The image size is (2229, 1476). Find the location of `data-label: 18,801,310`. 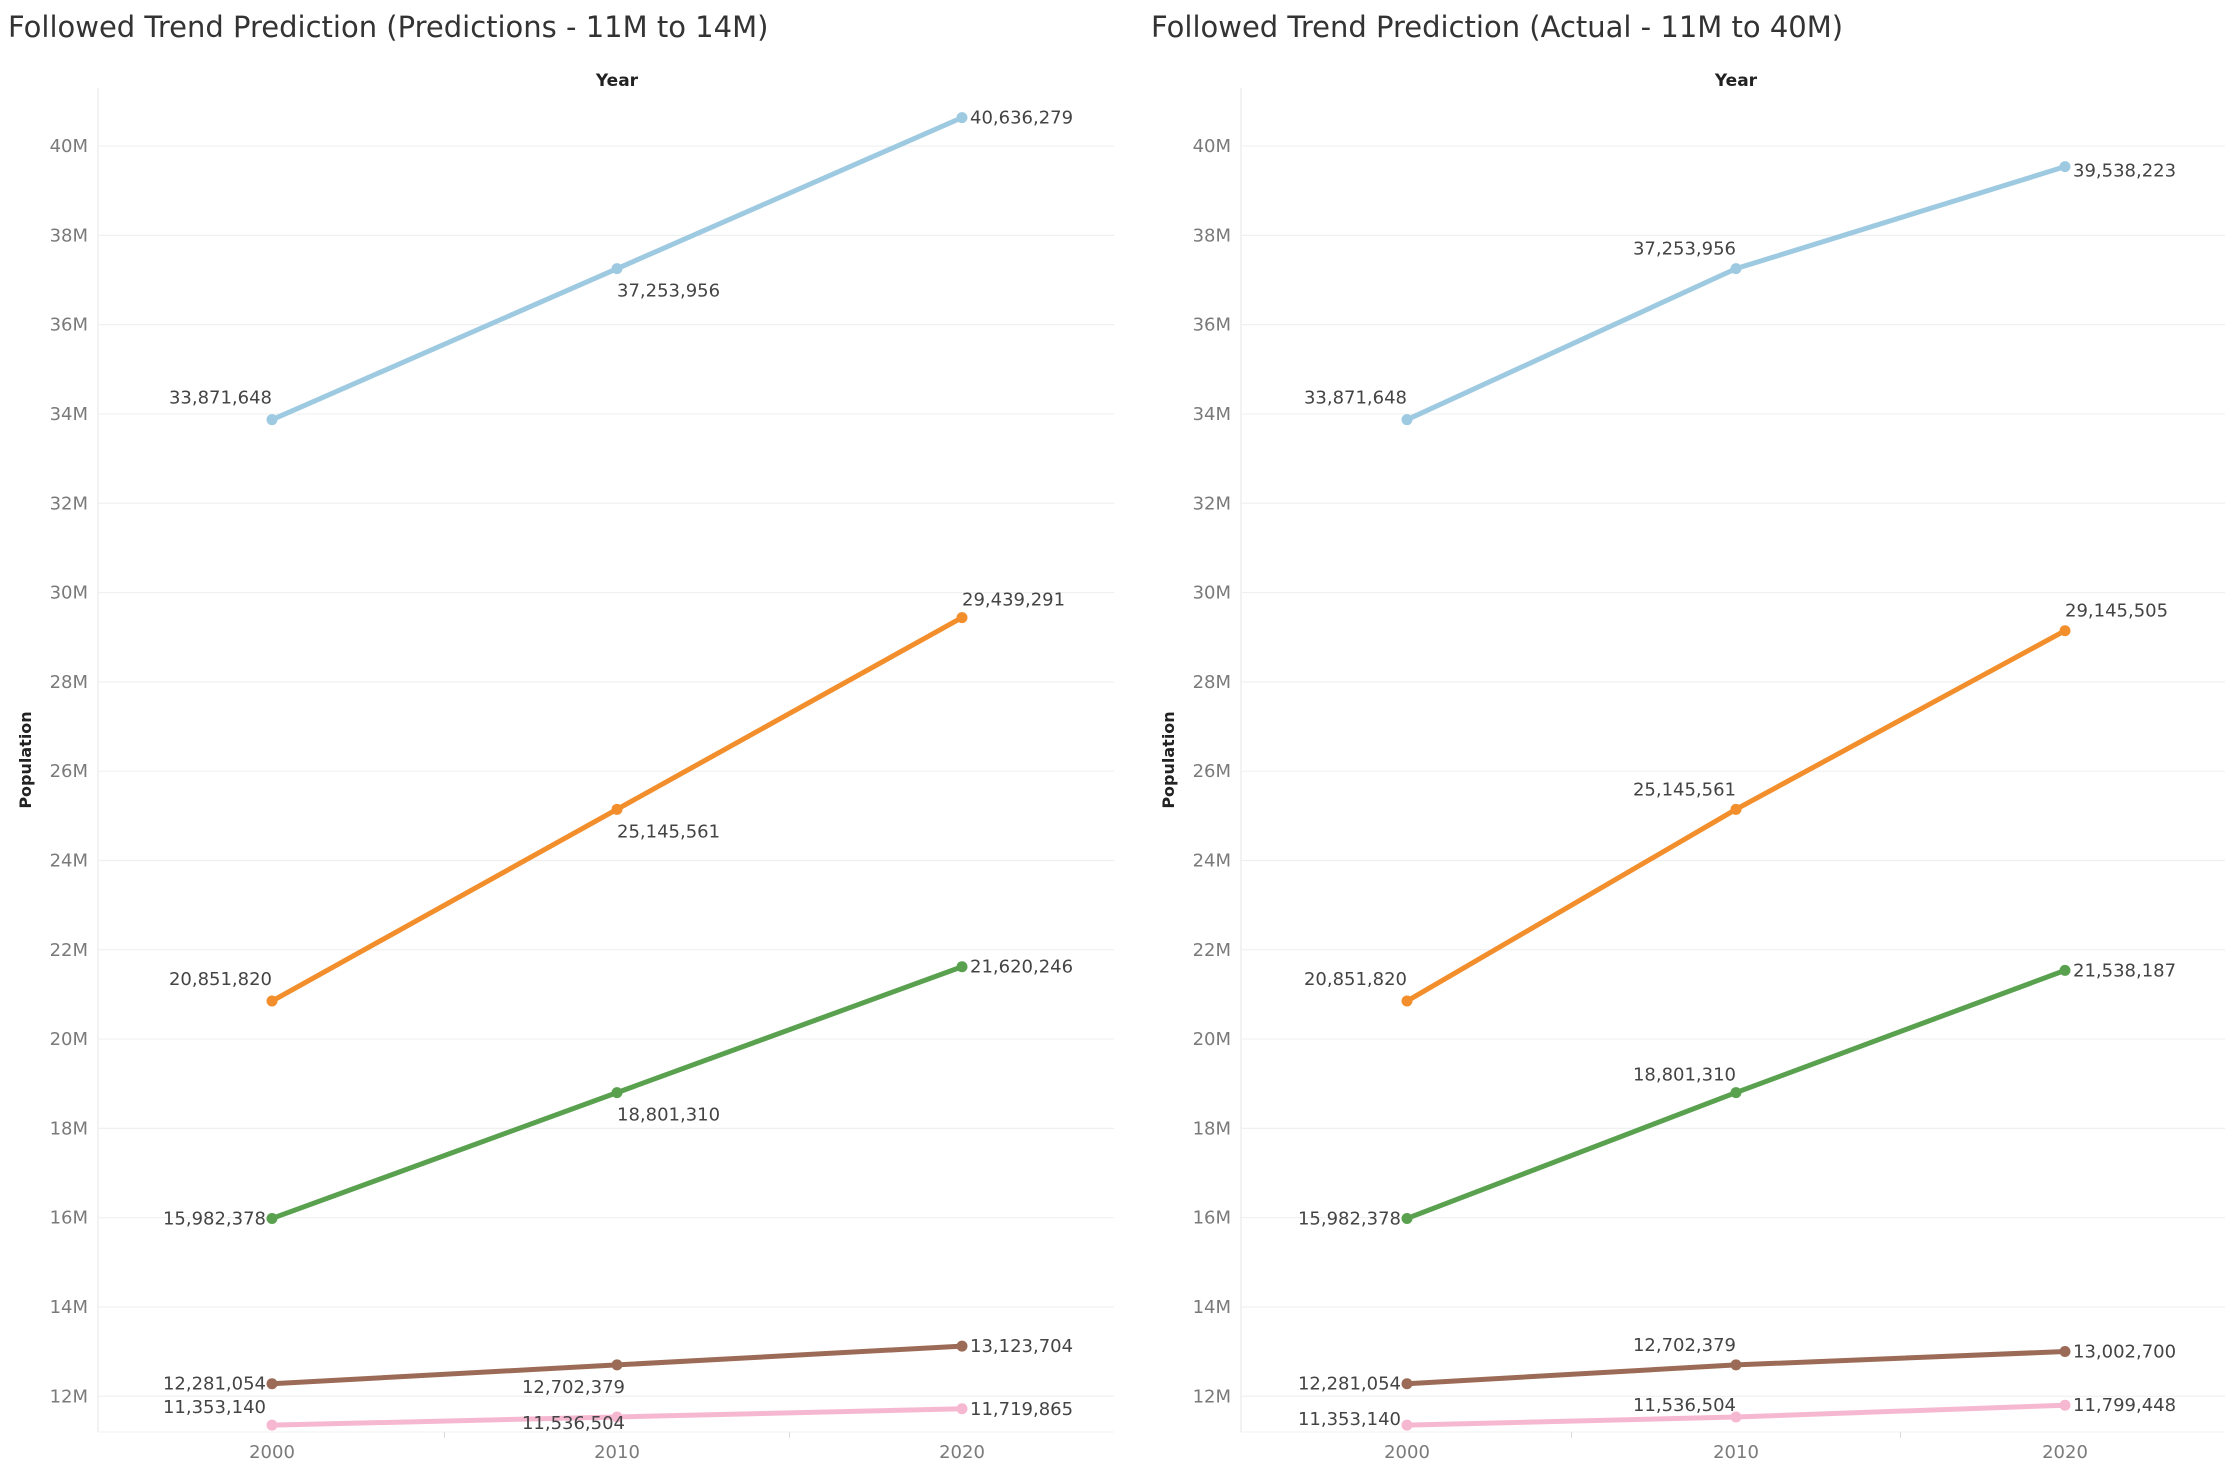

data-label: 18,801,310 is located at coordinates (1684, 1075).